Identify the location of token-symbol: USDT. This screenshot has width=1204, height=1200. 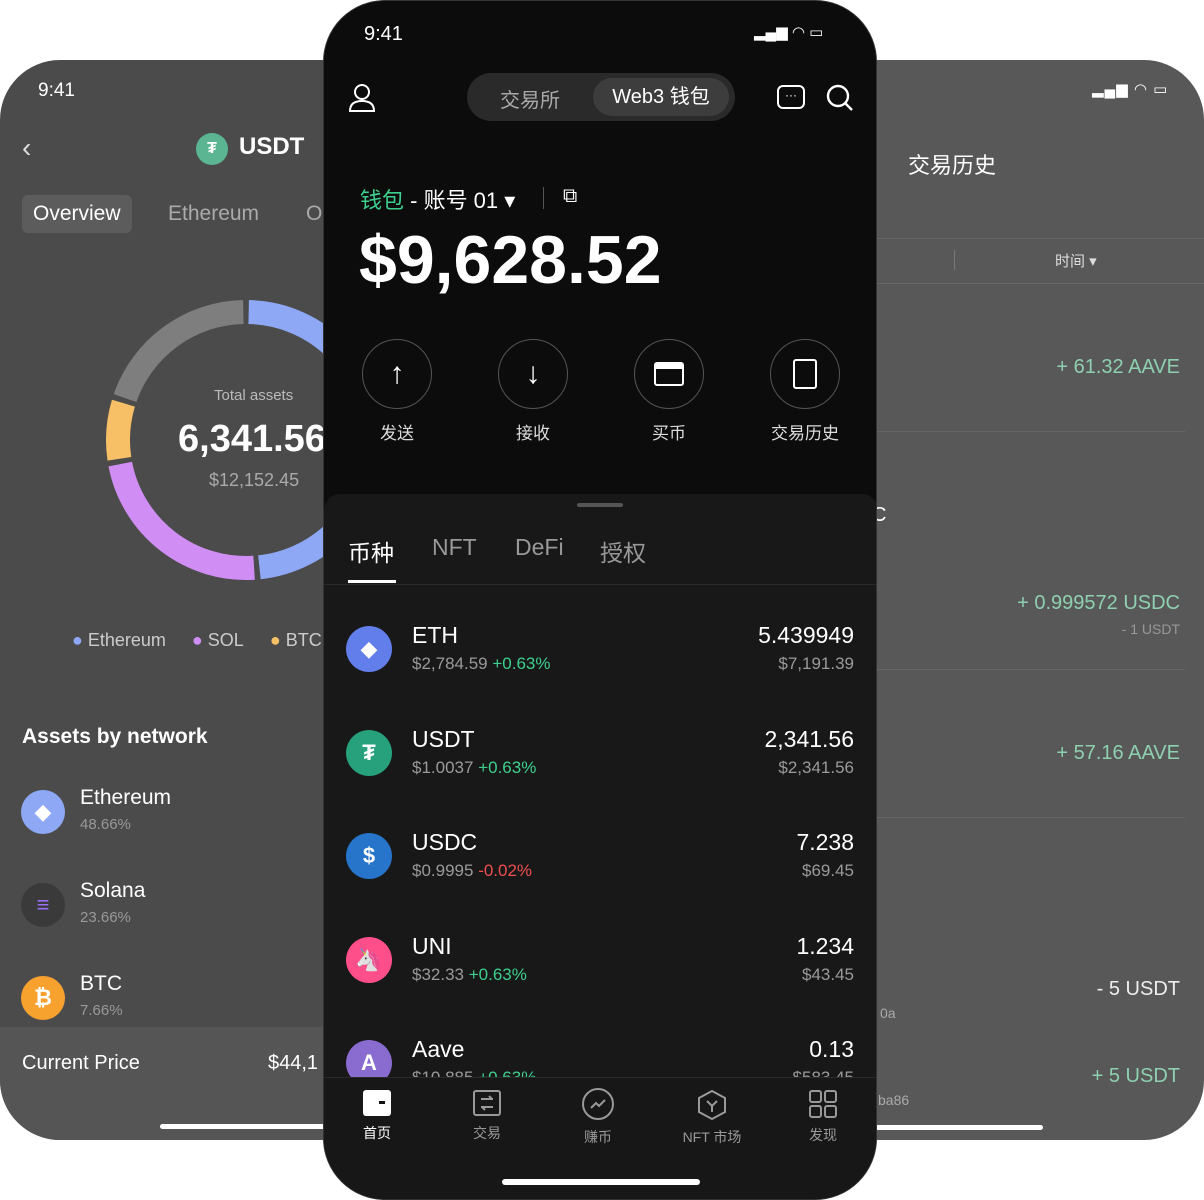
(443, 738).